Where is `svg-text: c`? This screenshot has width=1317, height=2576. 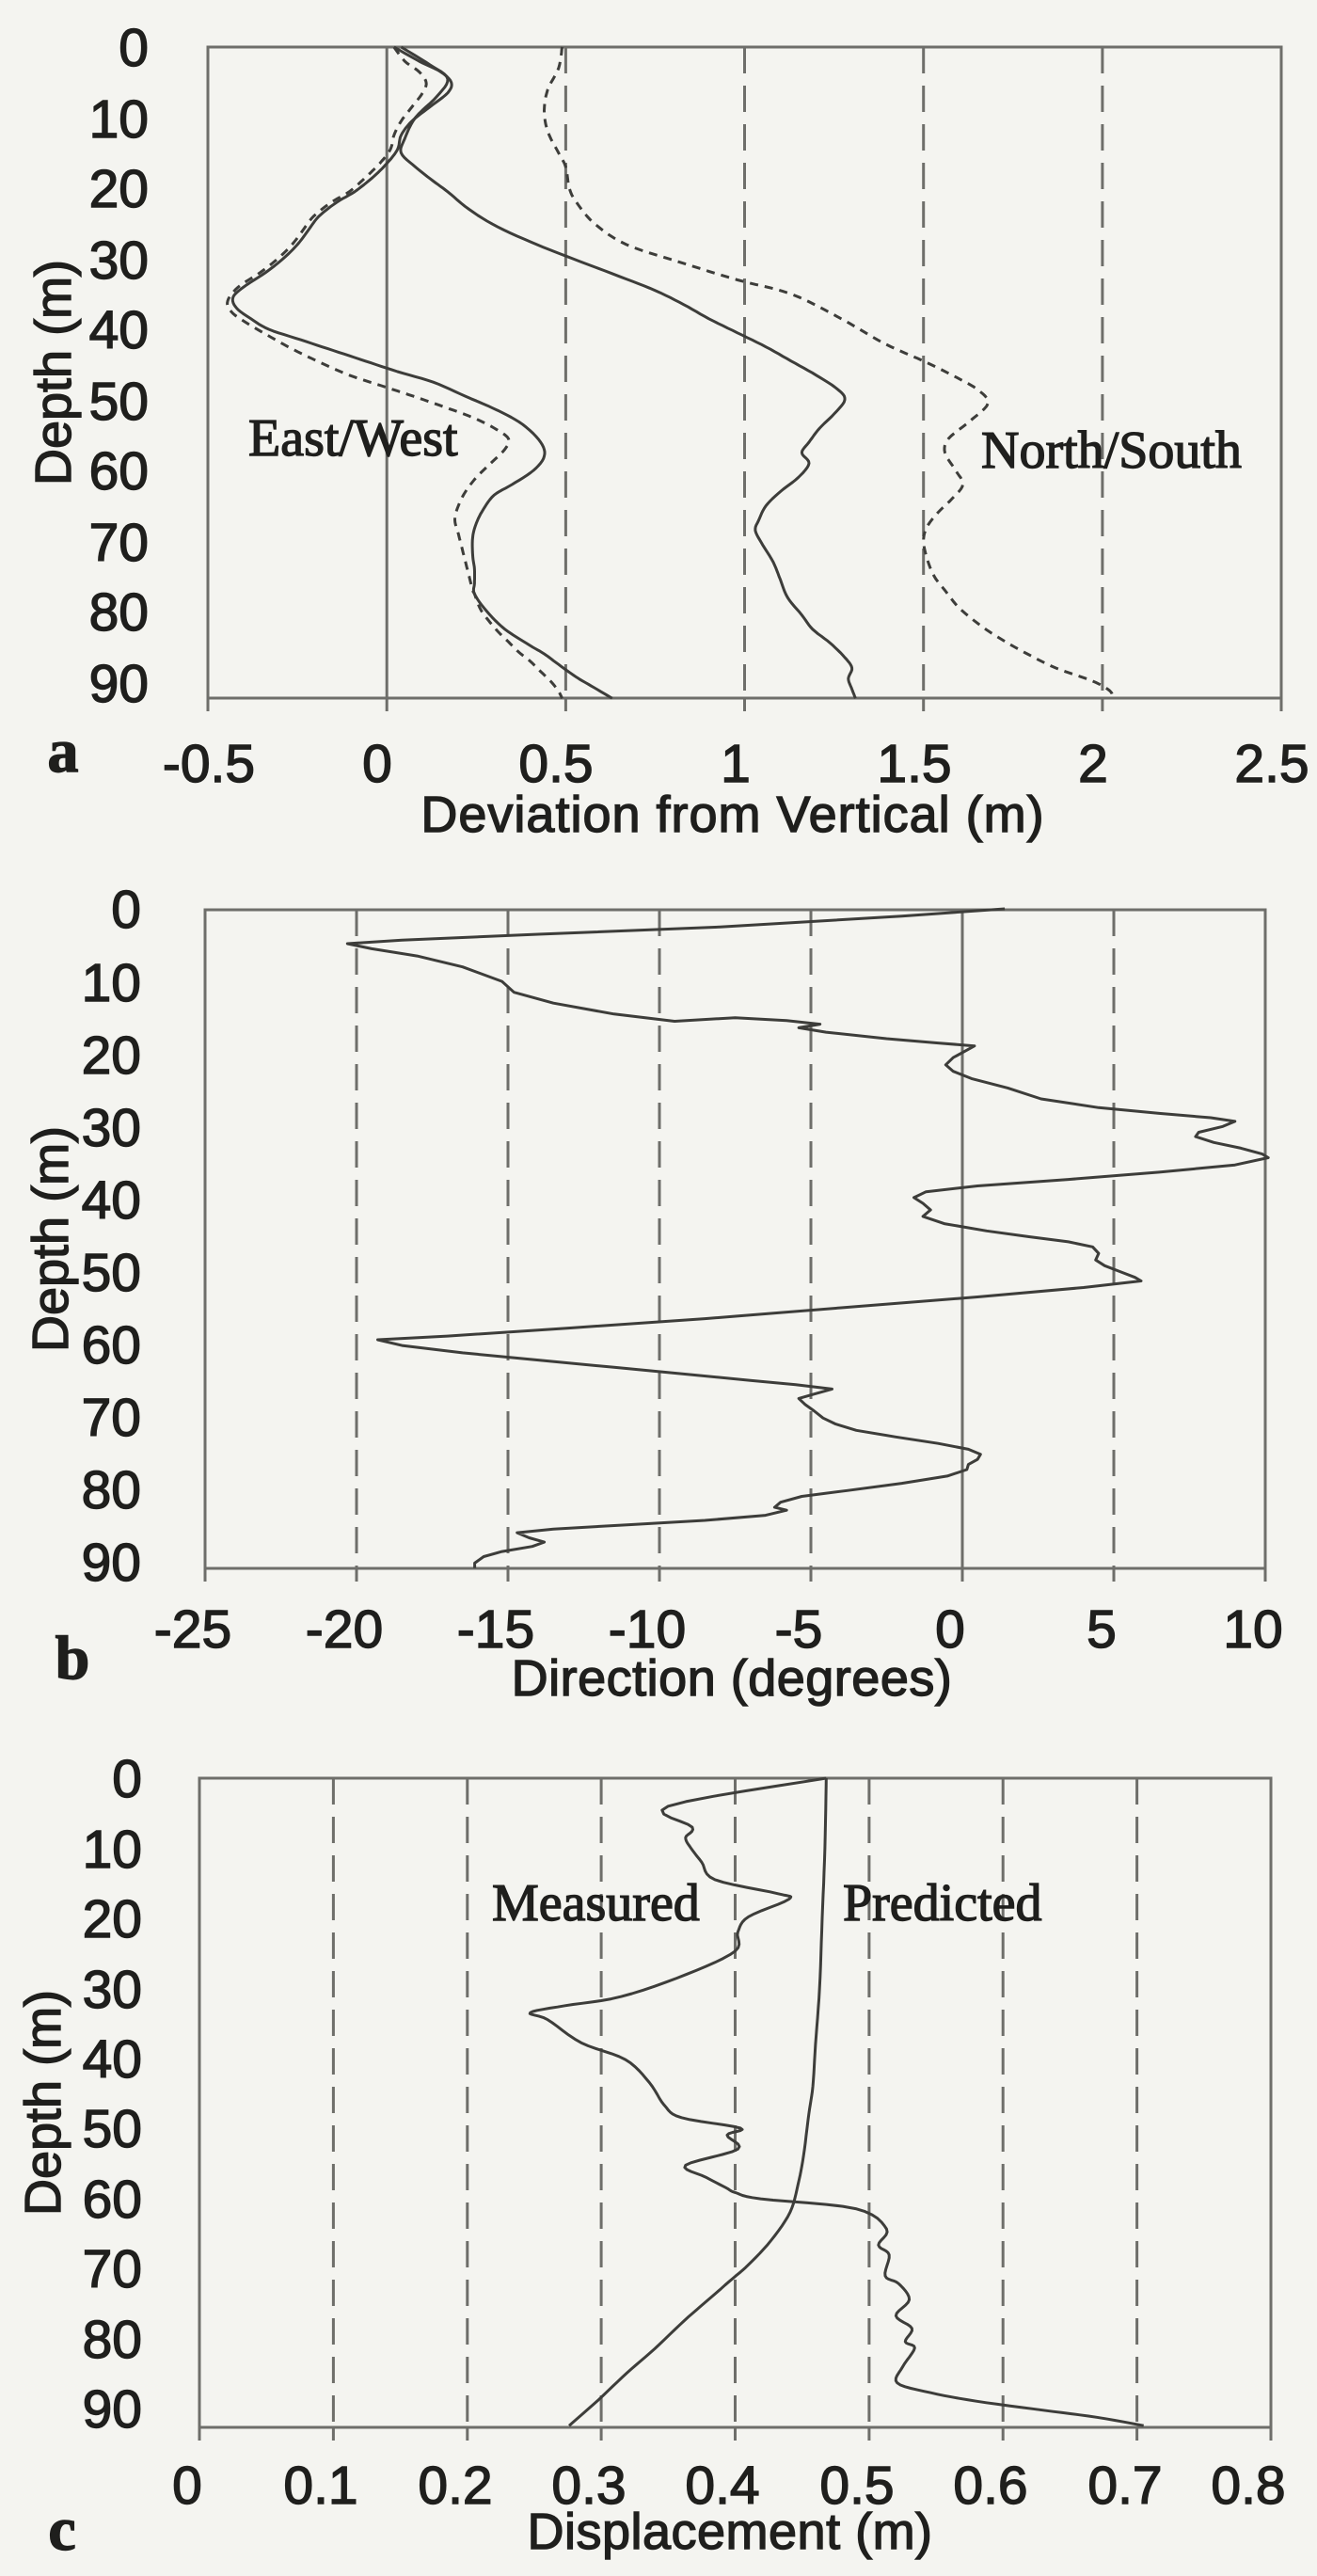 svg-text: c is located at coordinates (61, 2529).